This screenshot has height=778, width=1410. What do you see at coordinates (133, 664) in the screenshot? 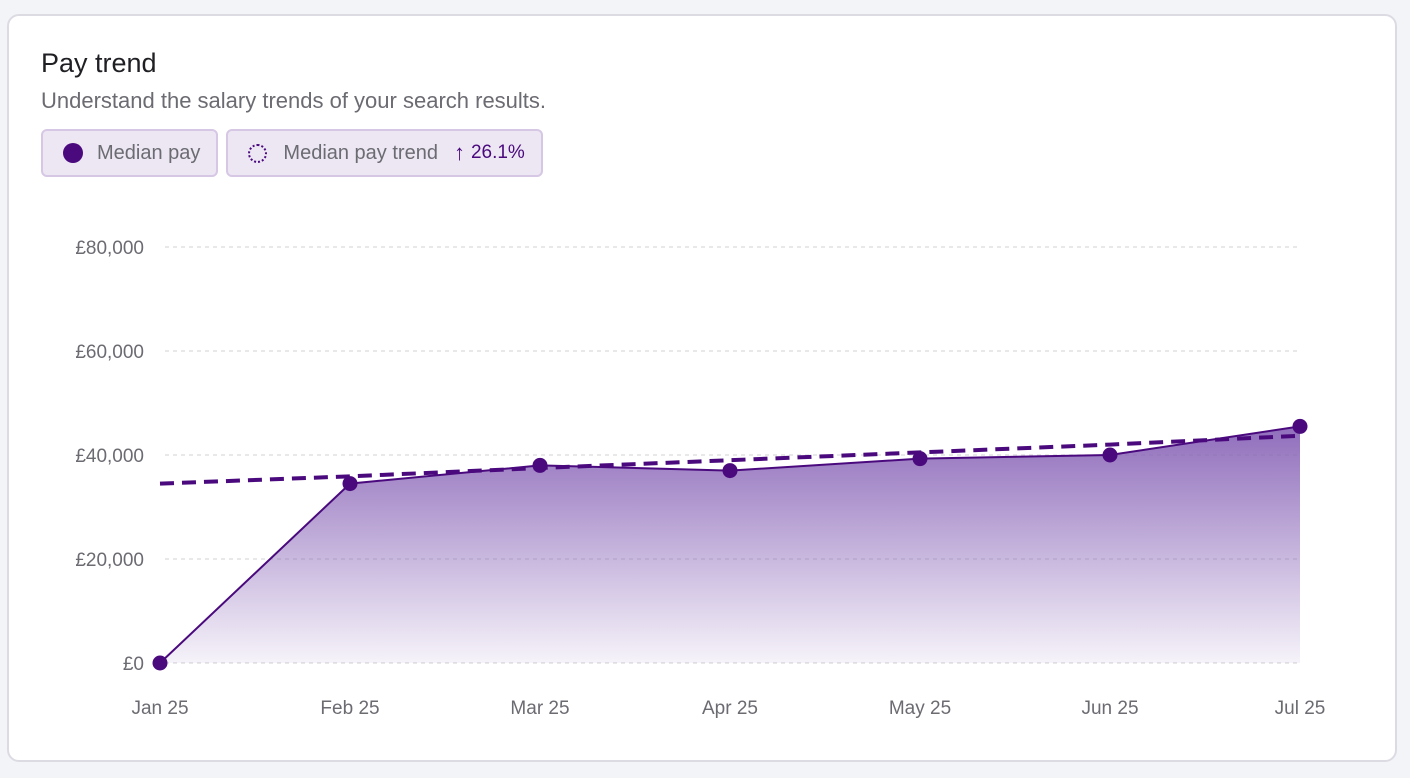
I see `y-tick-label: £0` at bounding box center [133, 664].